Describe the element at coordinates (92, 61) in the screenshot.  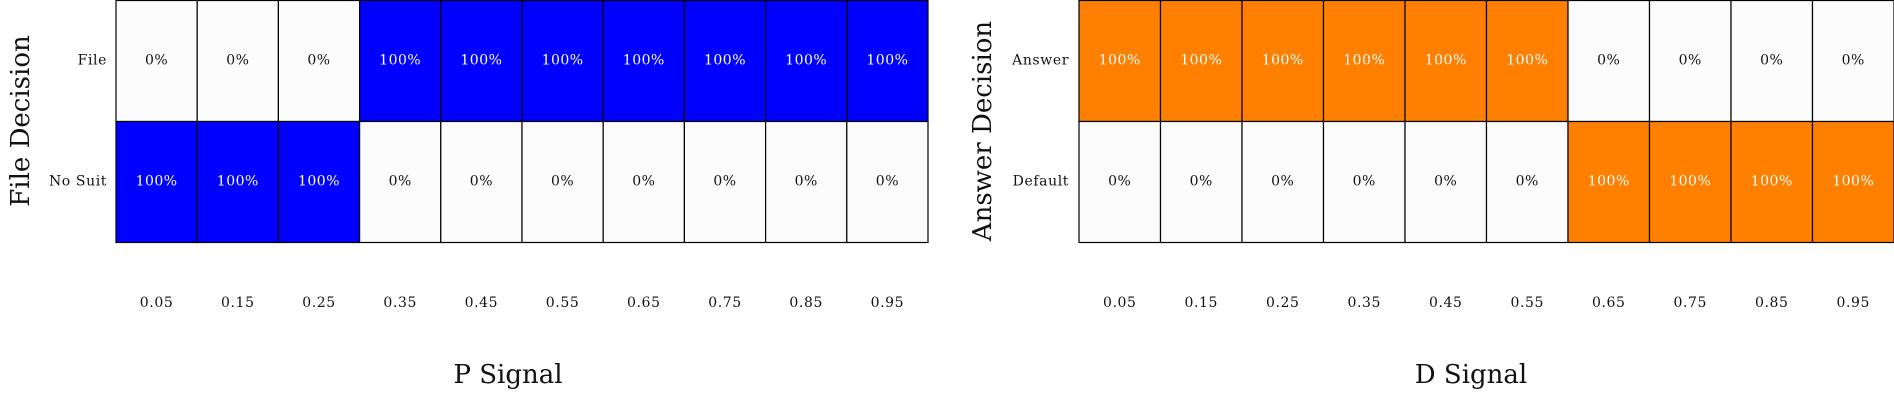
I see `p-signal-row-label-file: File` at that location.